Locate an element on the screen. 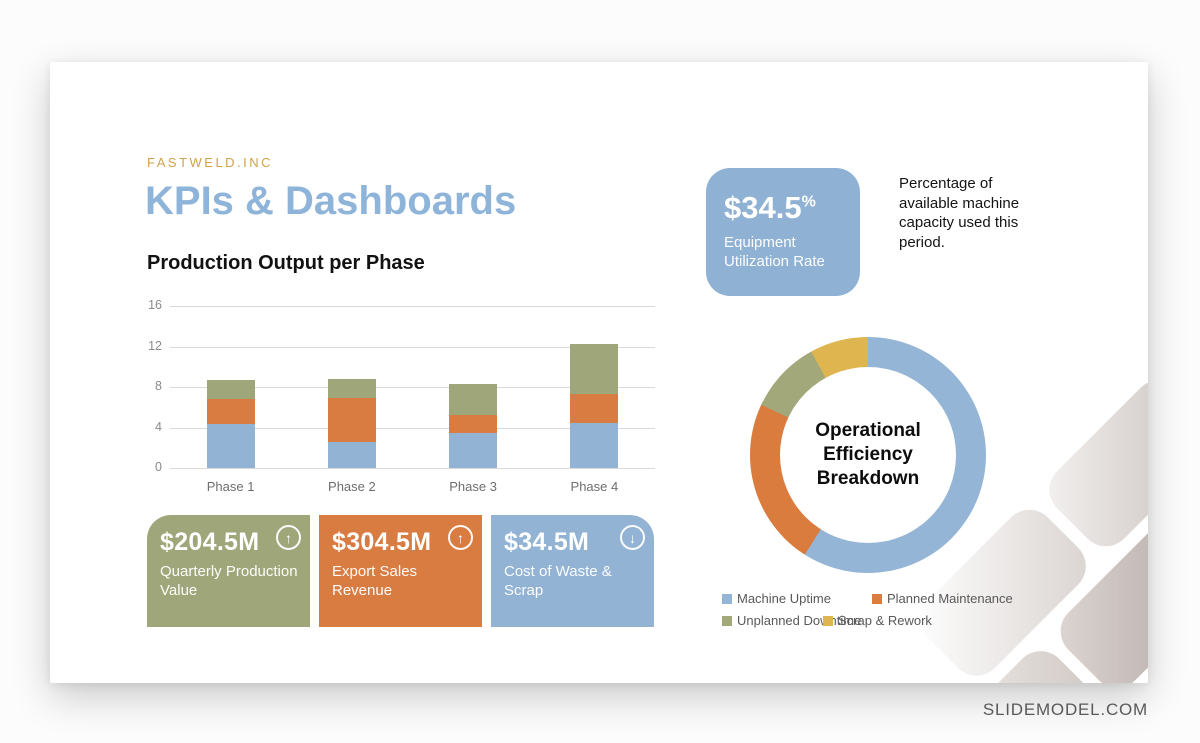  percent-sign: % is located at coordinates (808, 202).